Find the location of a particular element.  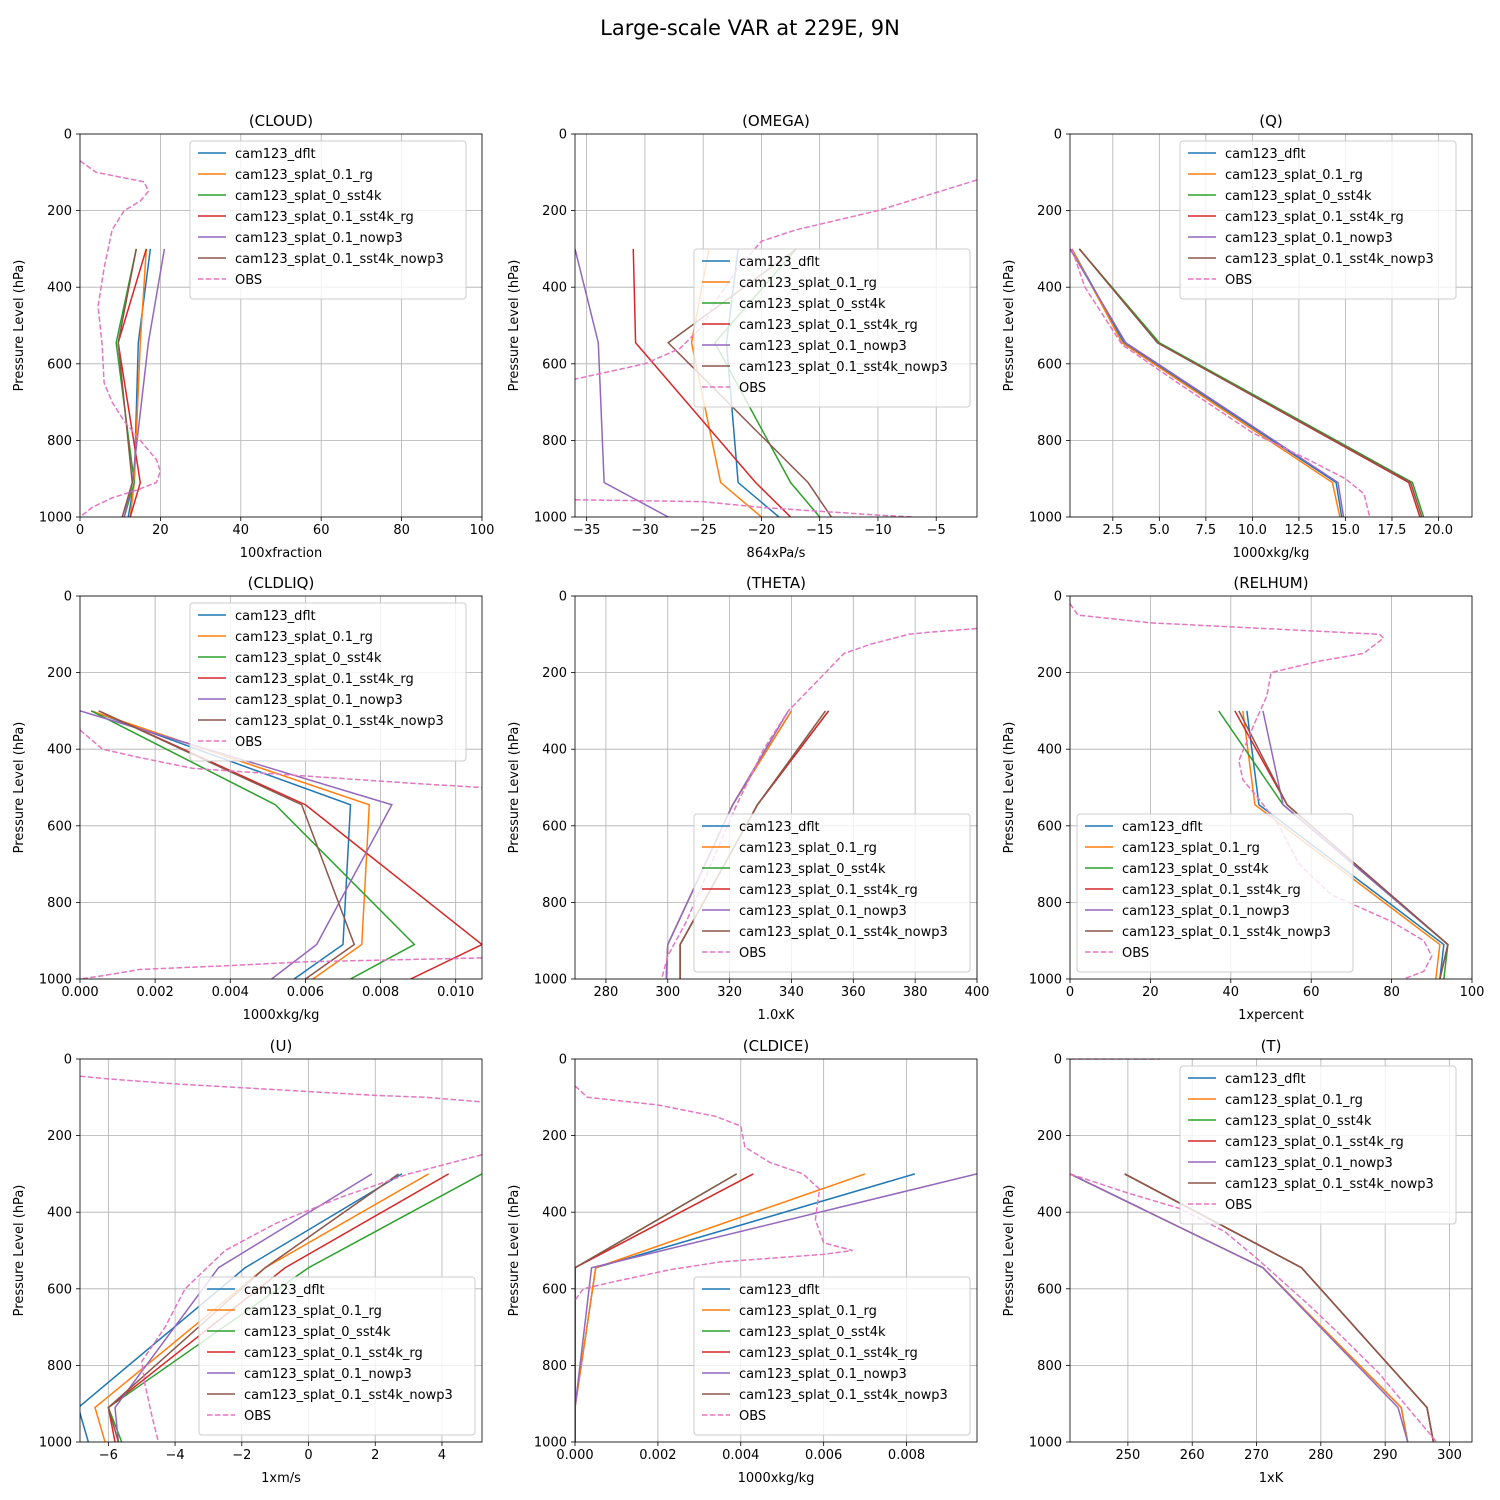

panel-title: (U) is located at coordinates (281, 1046).